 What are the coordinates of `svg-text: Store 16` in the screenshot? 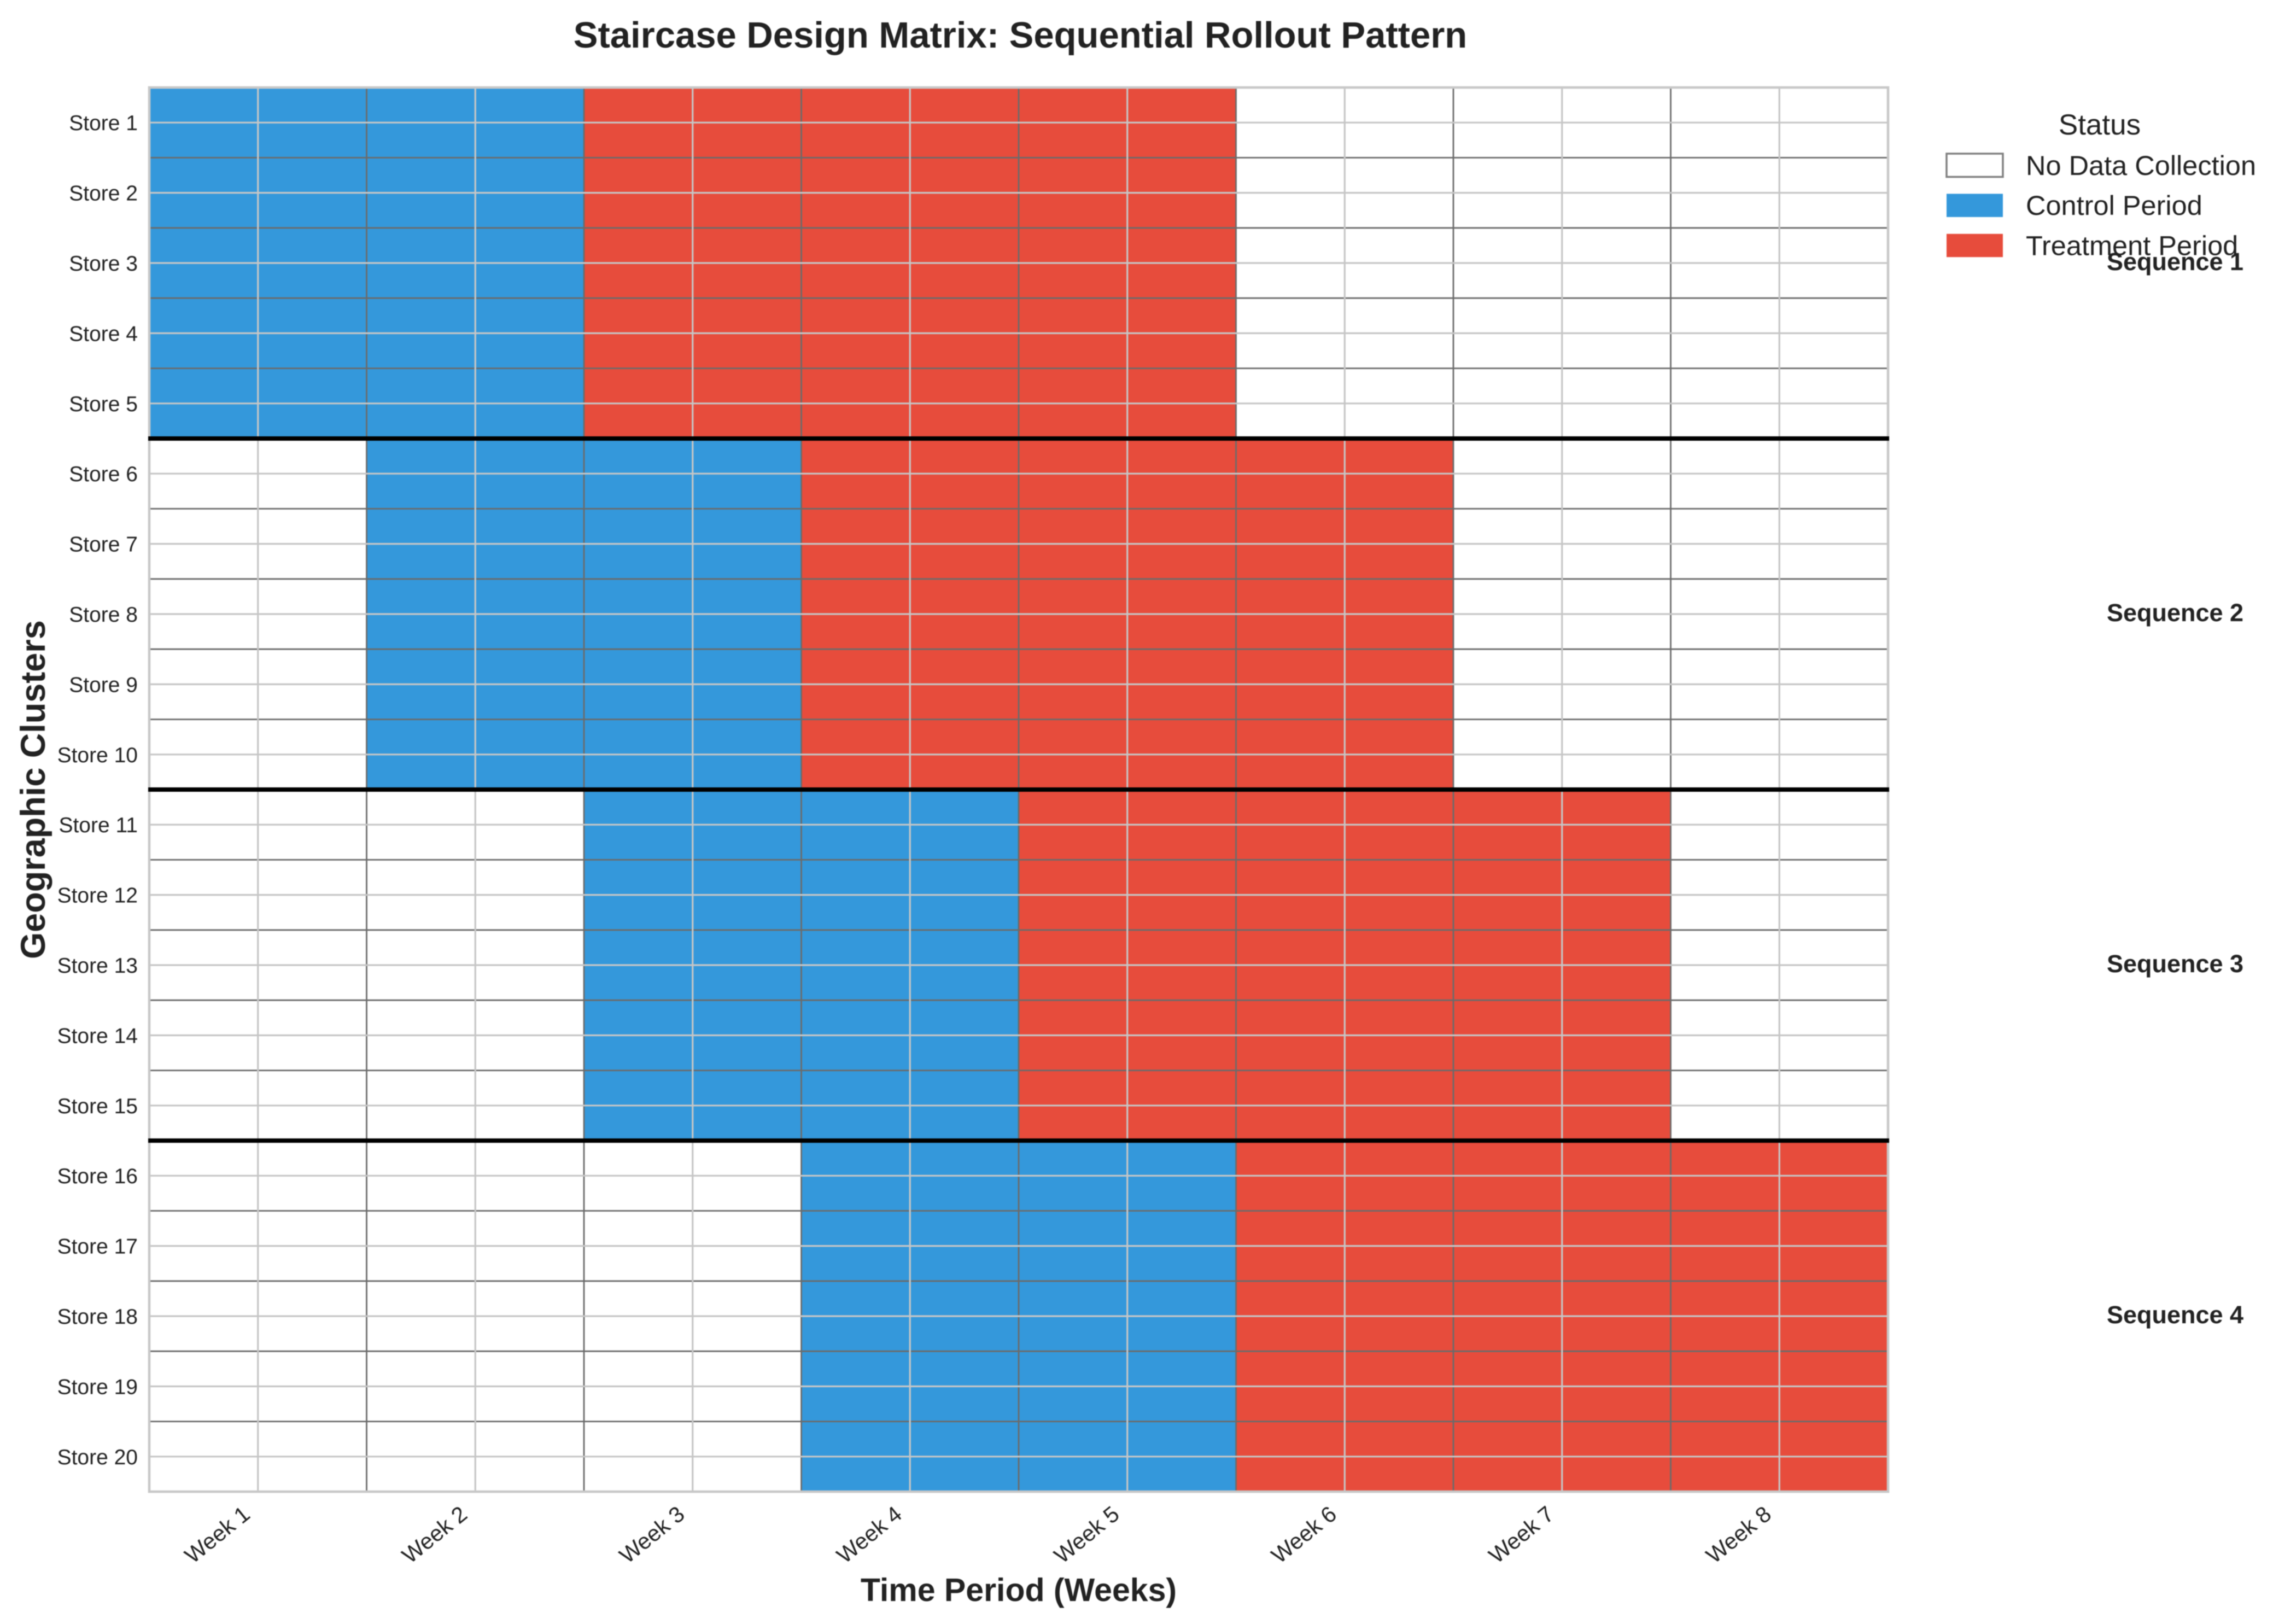 It's located at (97, 1177).